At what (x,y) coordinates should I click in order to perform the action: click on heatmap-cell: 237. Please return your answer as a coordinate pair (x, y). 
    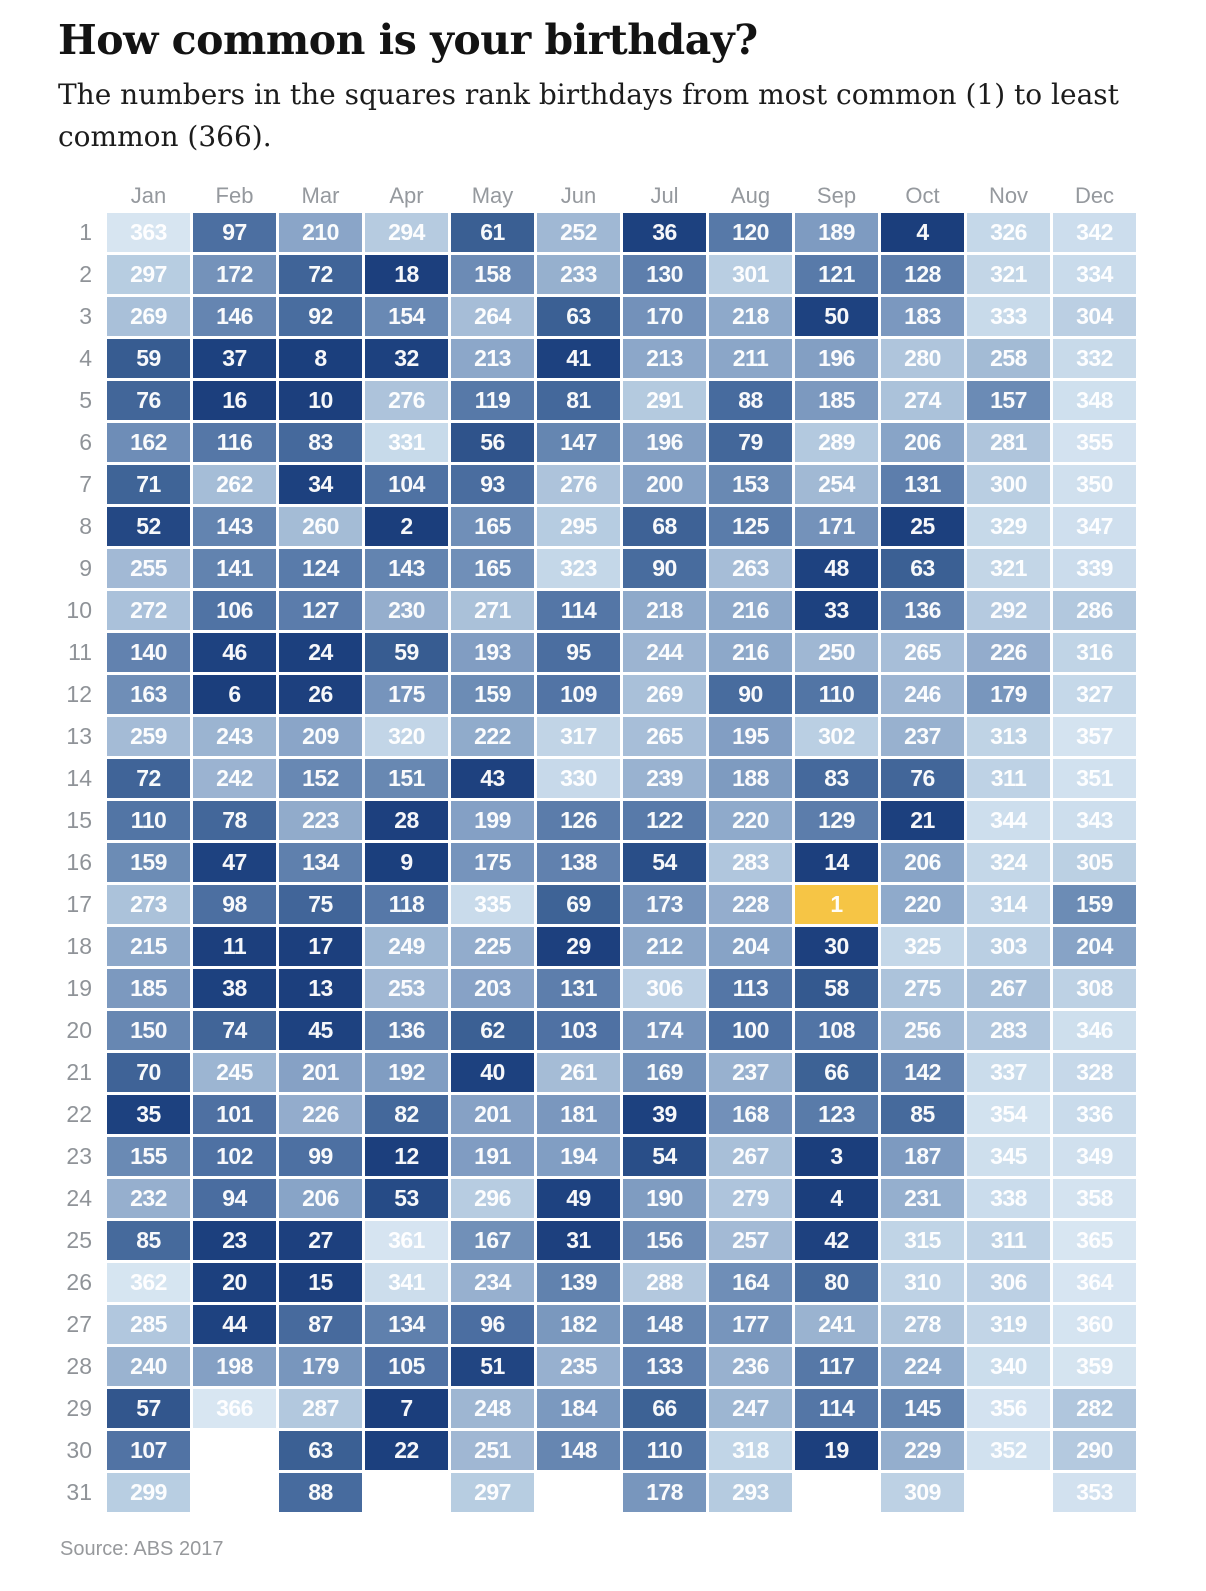
    Looking at the image, I should click on (922, 736).